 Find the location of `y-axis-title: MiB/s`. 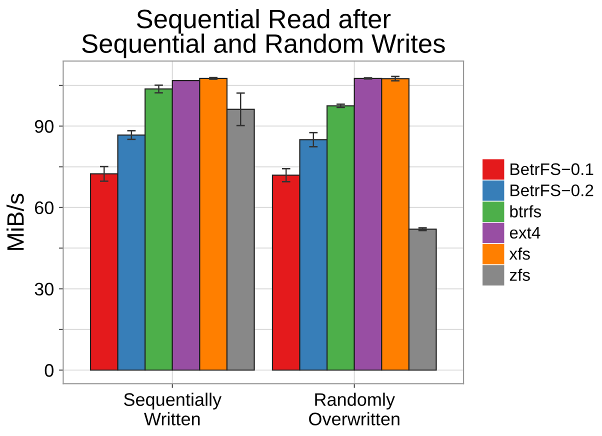

y-axis-title: MiB/s is located at coordinates (15, 222).